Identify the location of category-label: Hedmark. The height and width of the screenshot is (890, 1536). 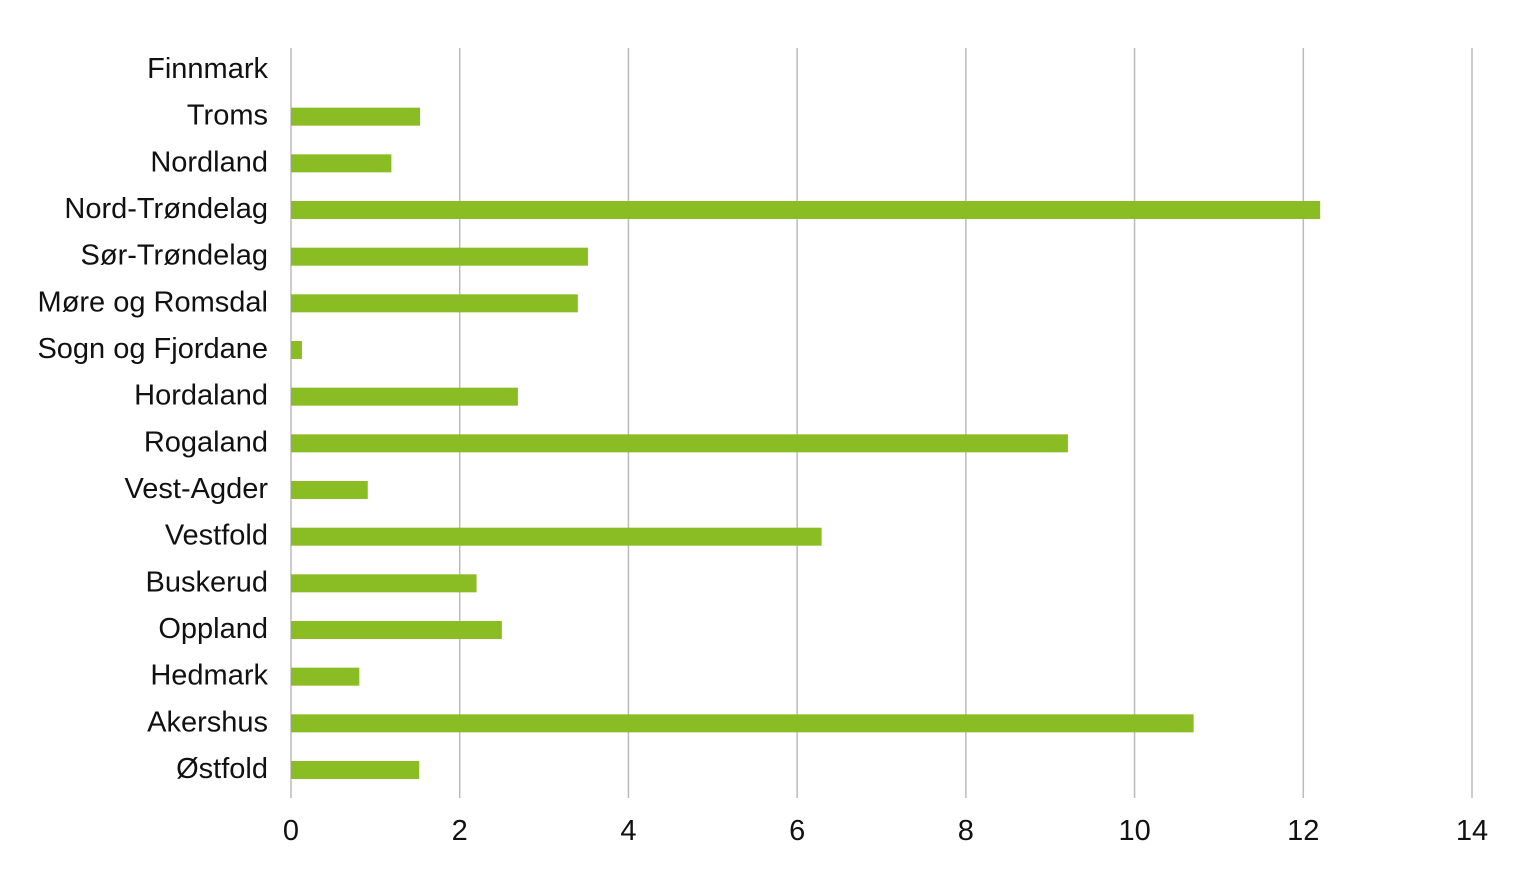
(209, 676).